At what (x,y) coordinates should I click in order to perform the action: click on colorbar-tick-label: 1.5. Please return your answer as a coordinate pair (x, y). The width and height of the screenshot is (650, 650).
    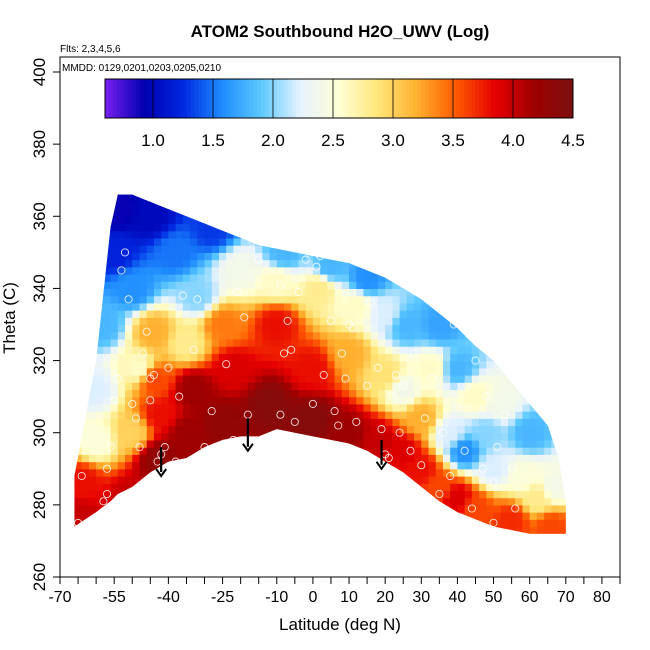
    Looking at the image, I should click on (213, 140).